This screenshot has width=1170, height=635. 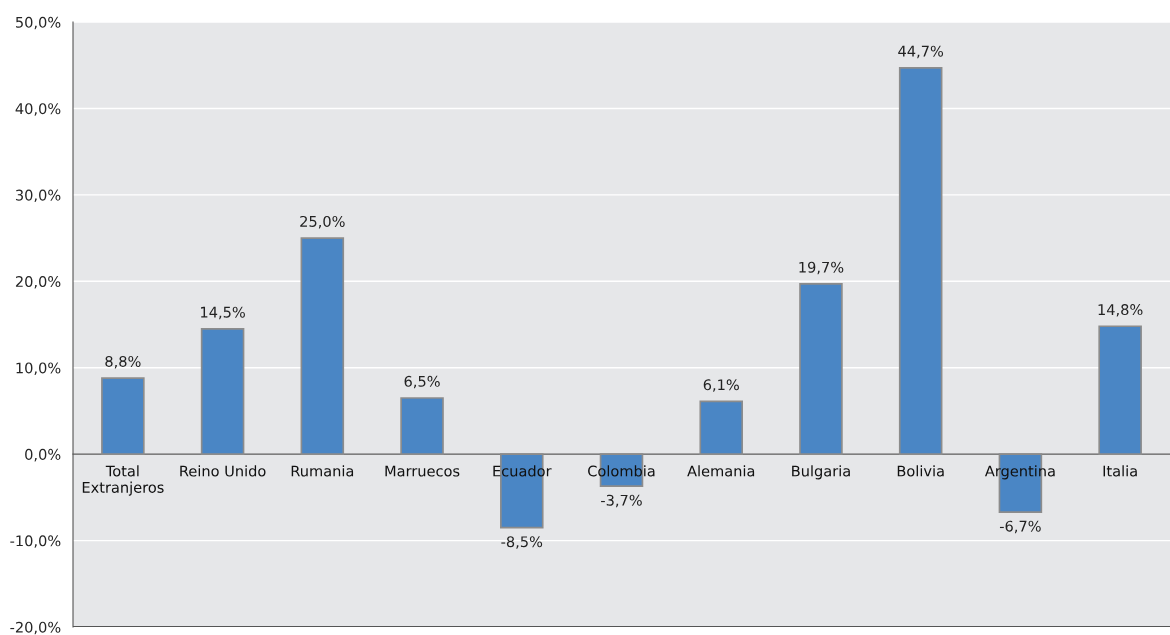 What do you see at coordinates (322, 471) in the screenshot?
I see `x-tick-label: Rumania` at bounding box center [322, 471].